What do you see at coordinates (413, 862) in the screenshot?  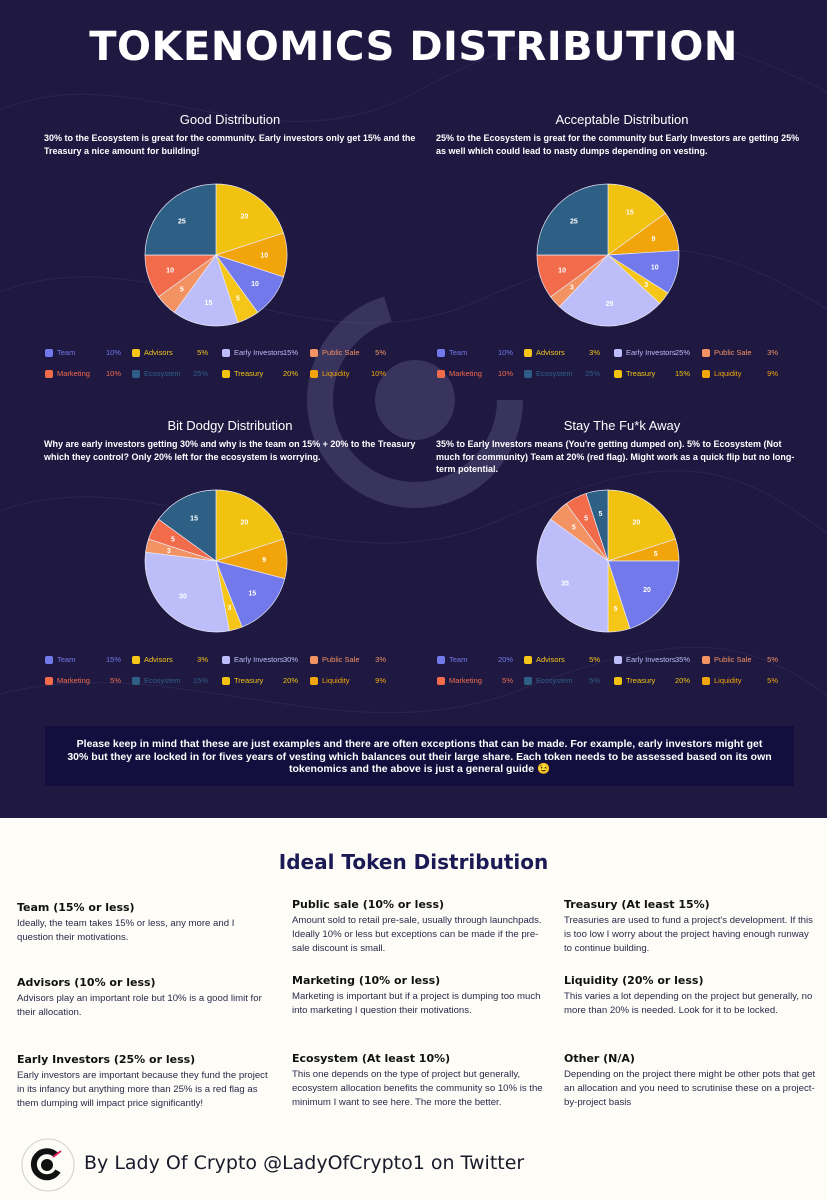 I see `section-title: Ideal Token Distribution` at bounding box center [413, 862].